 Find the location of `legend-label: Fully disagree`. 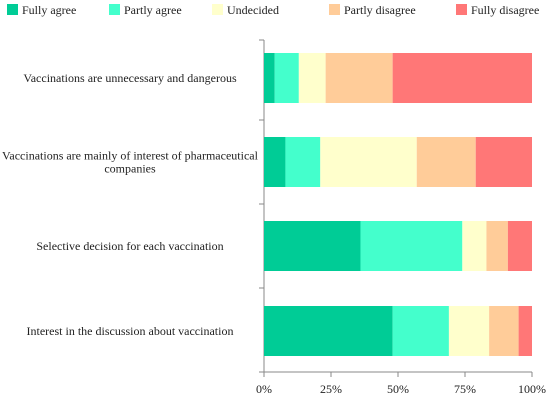

legend-label: Fully disagree is located at coordinates (505, 10).